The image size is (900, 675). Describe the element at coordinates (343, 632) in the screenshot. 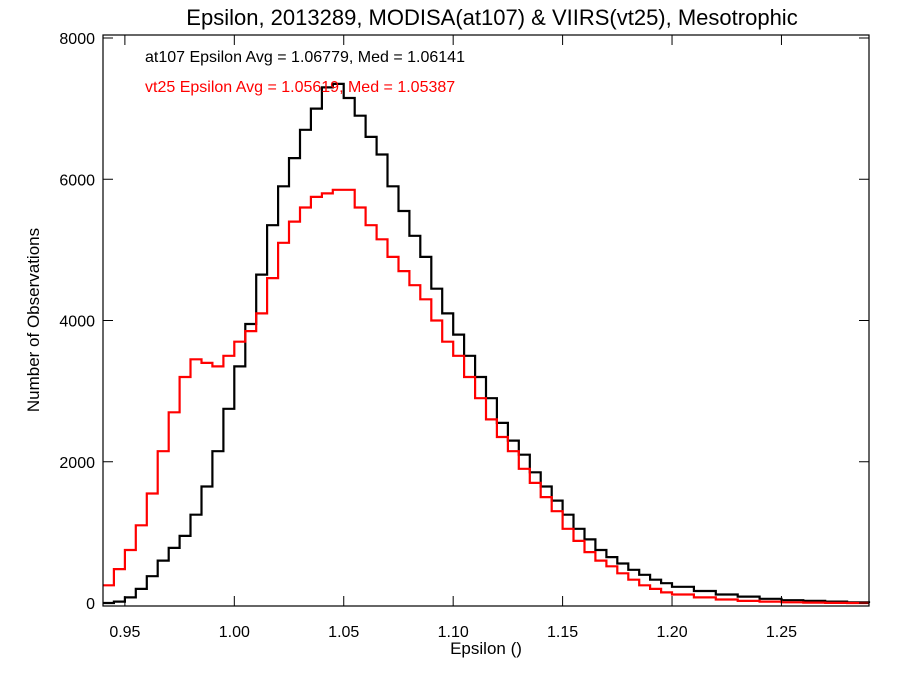

I see `x-tick-label: 1.05` at that location.